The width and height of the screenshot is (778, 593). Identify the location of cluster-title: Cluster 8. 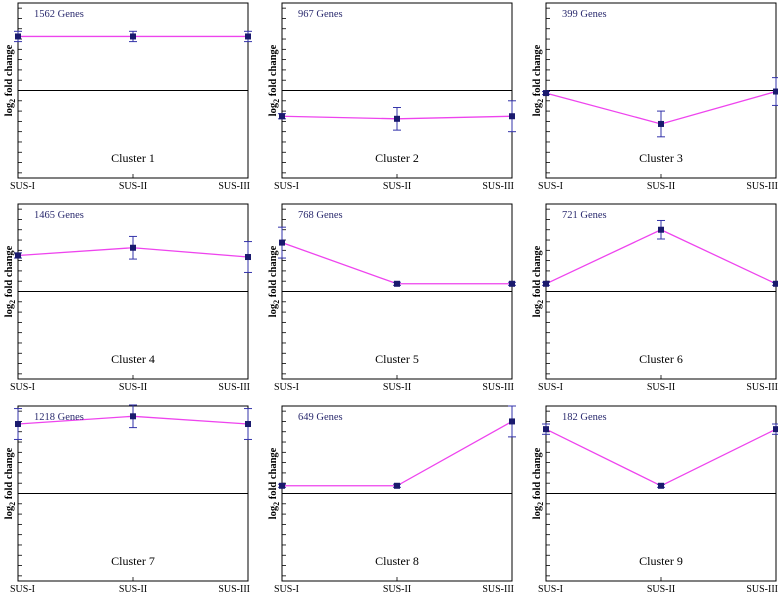
(397, 561).